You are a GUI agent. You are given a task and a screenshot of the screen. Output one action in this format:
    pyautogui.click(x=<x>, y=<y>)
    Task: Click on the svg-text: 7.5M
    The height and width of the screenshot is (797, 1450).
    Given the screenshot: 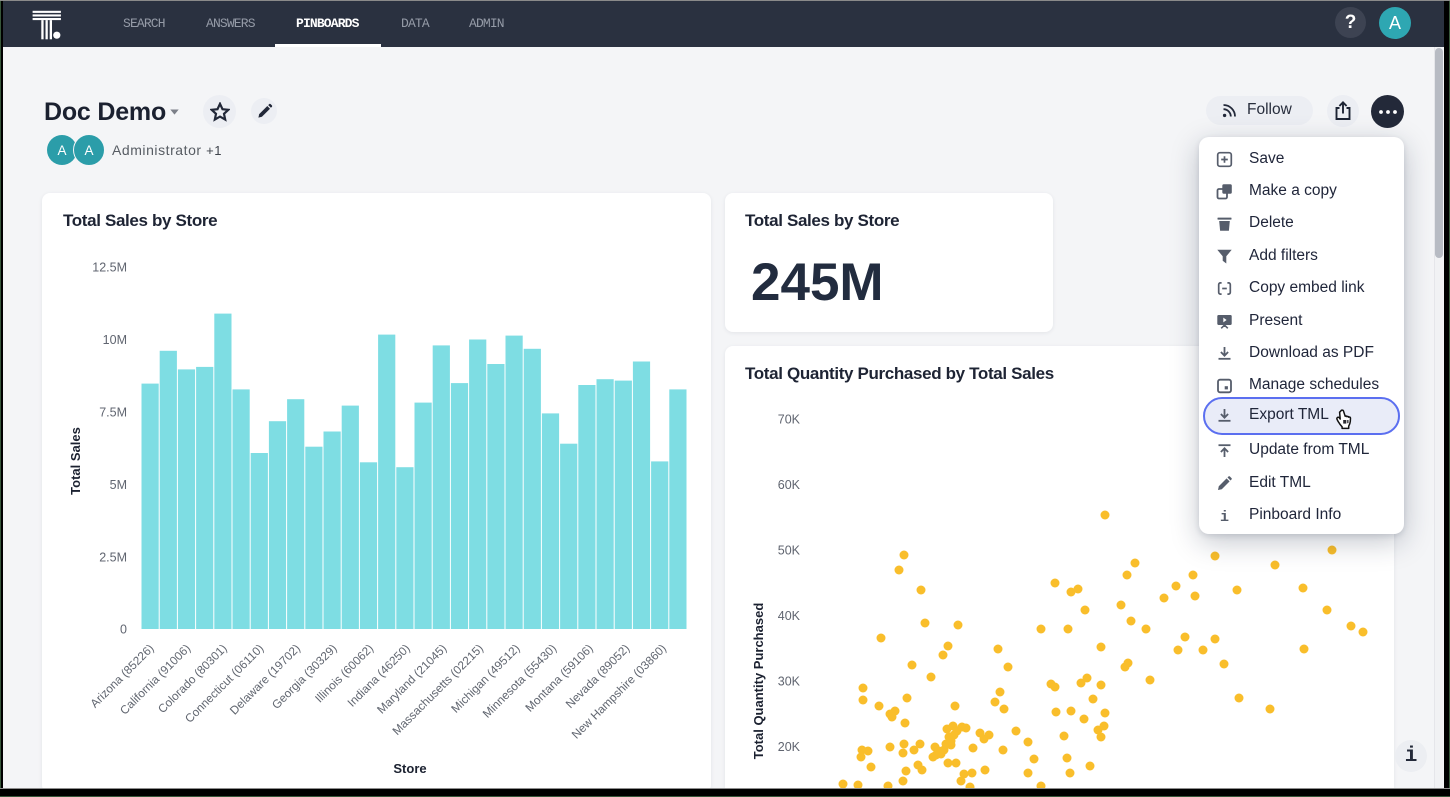 What is the action you would take?
    pyautogui.click(x=113, y=413)
    